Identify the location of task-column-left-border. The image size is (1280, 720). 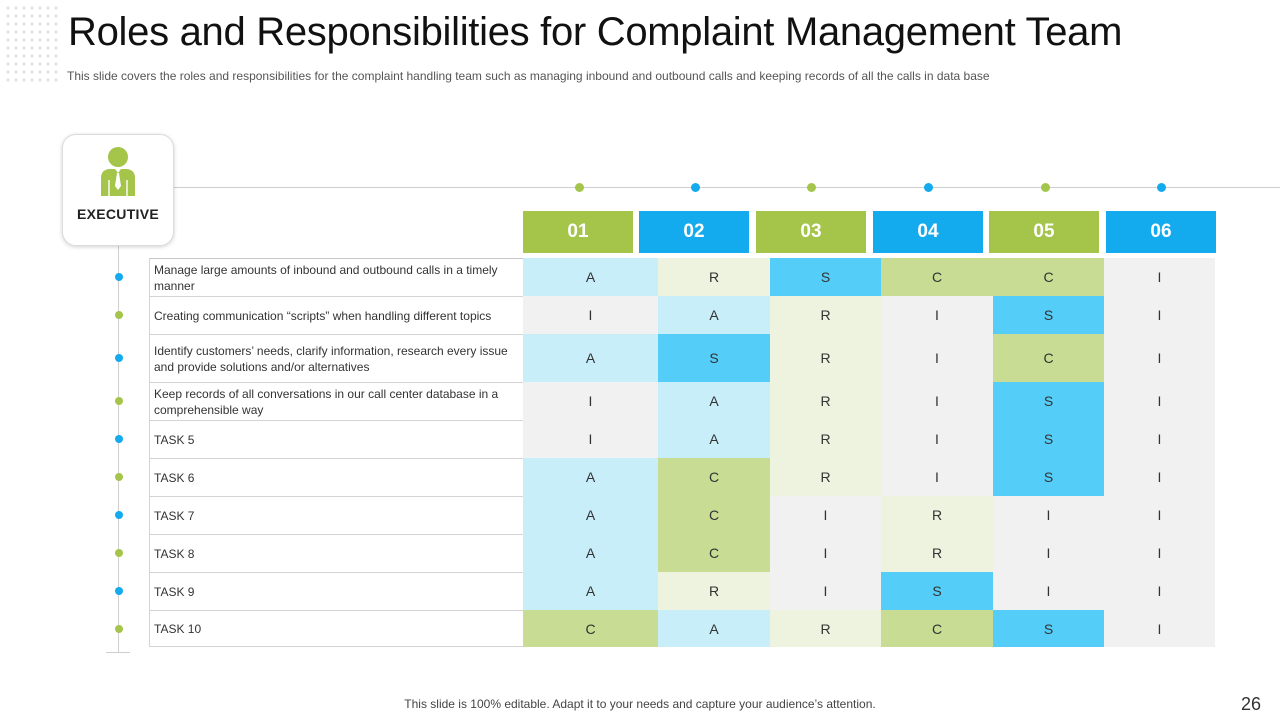
(149, 452).